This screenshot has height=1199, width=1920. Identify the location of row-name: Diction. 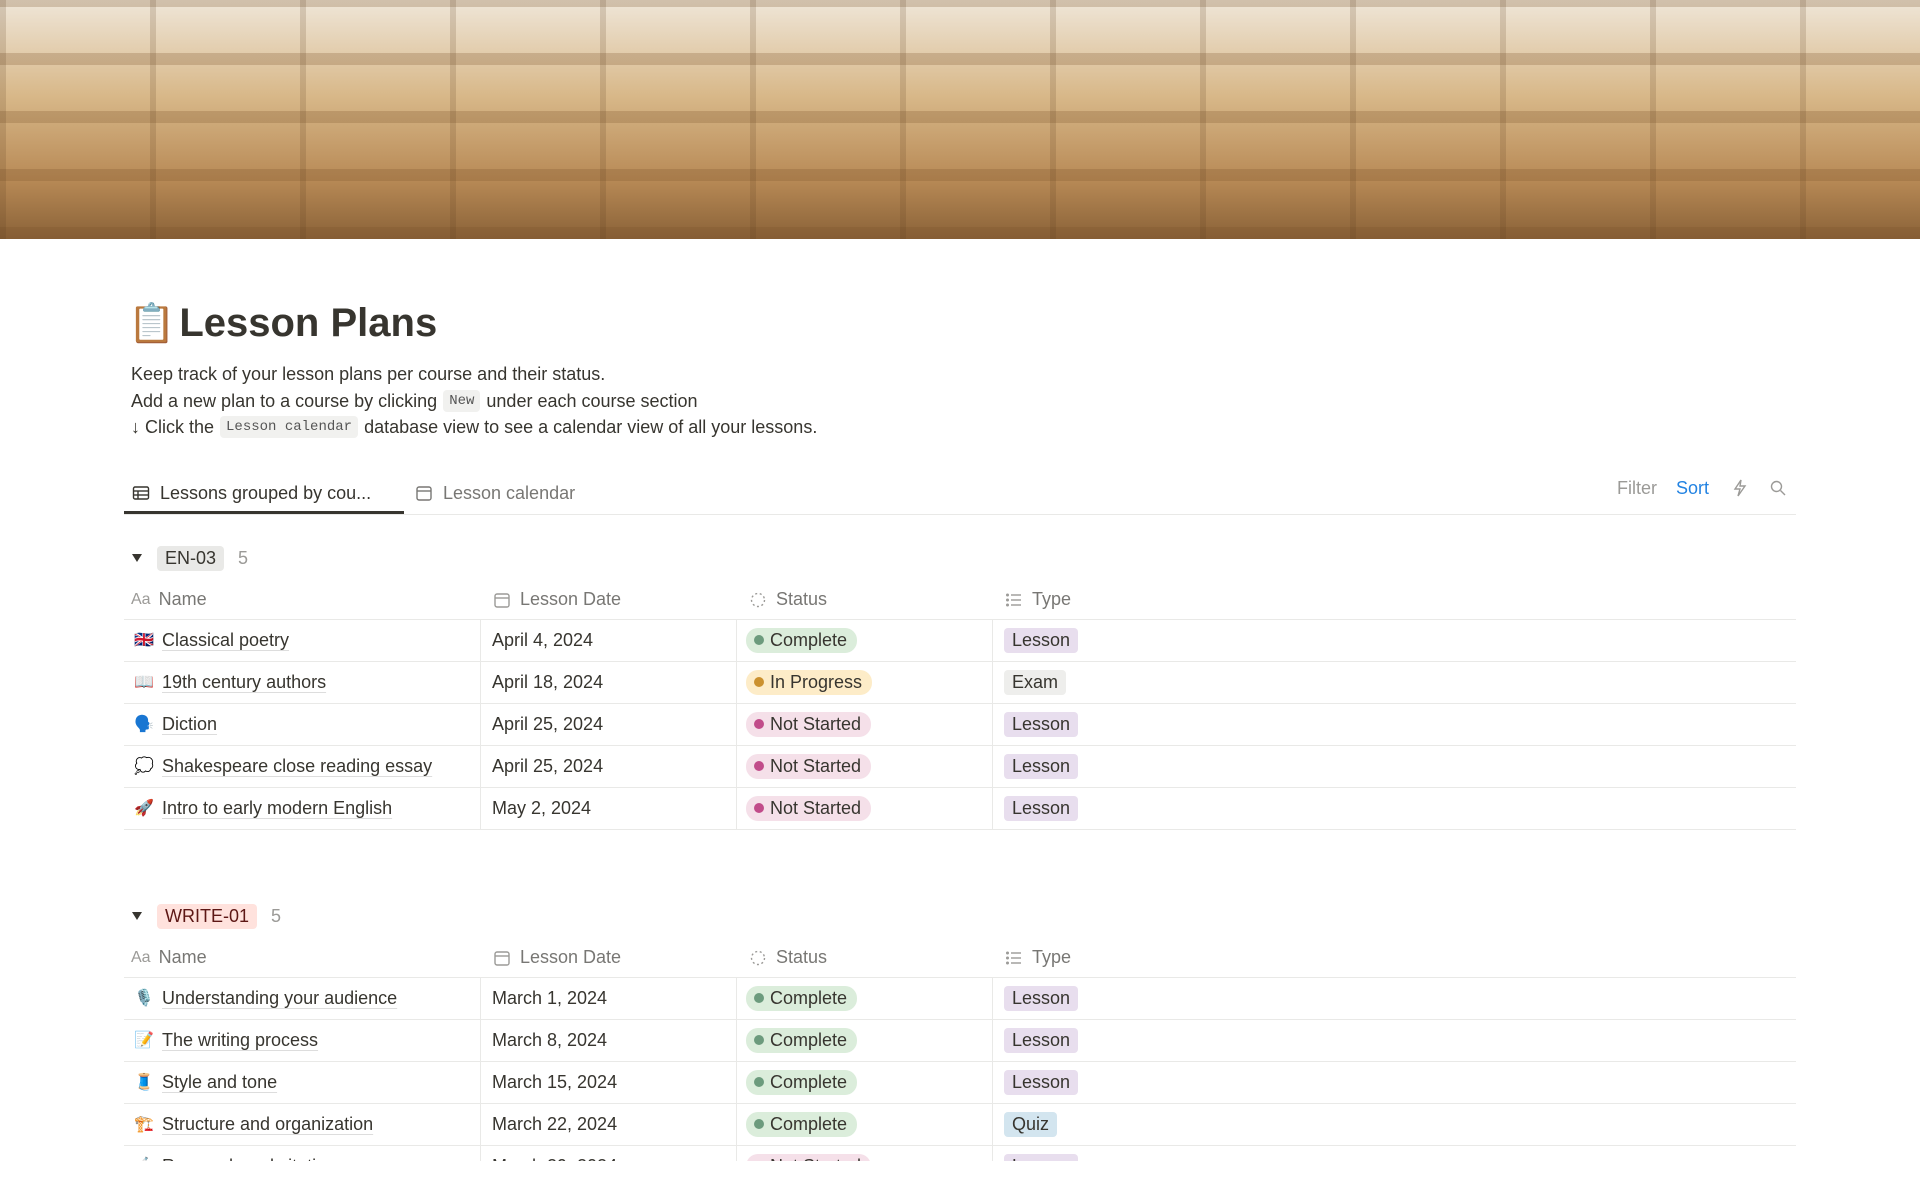
(190, 723).